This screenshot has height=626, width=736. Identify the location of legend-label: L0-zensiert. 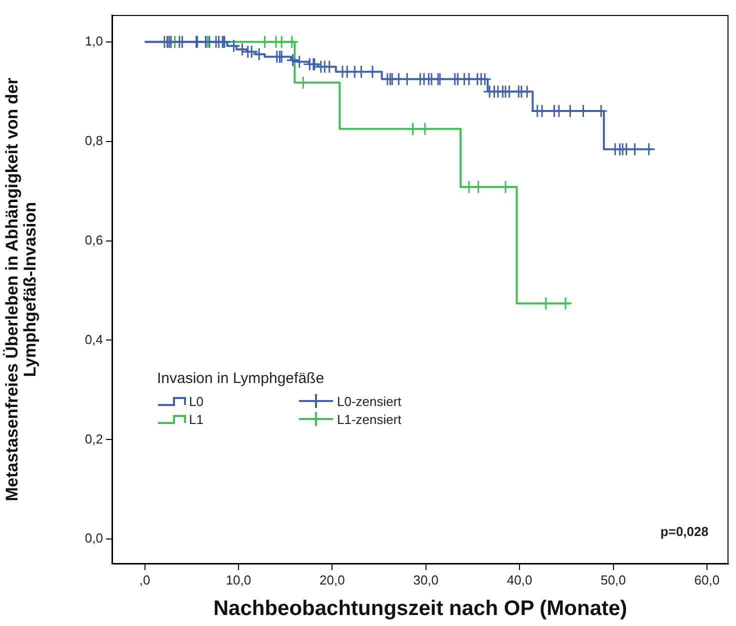
(369, 401).